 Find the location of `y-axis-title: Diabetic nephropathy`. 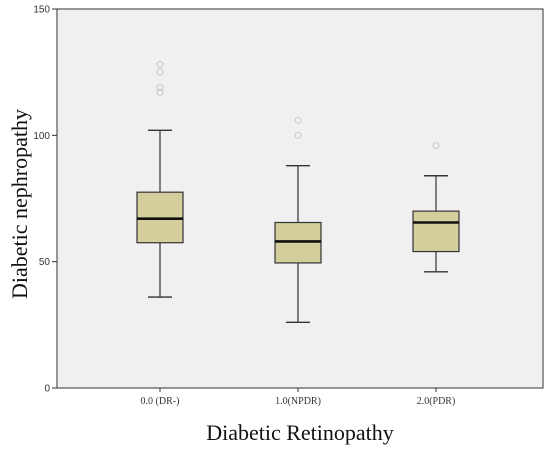

y-axis-title: Diabetic nephropathy is located at coordinates (19, 204).